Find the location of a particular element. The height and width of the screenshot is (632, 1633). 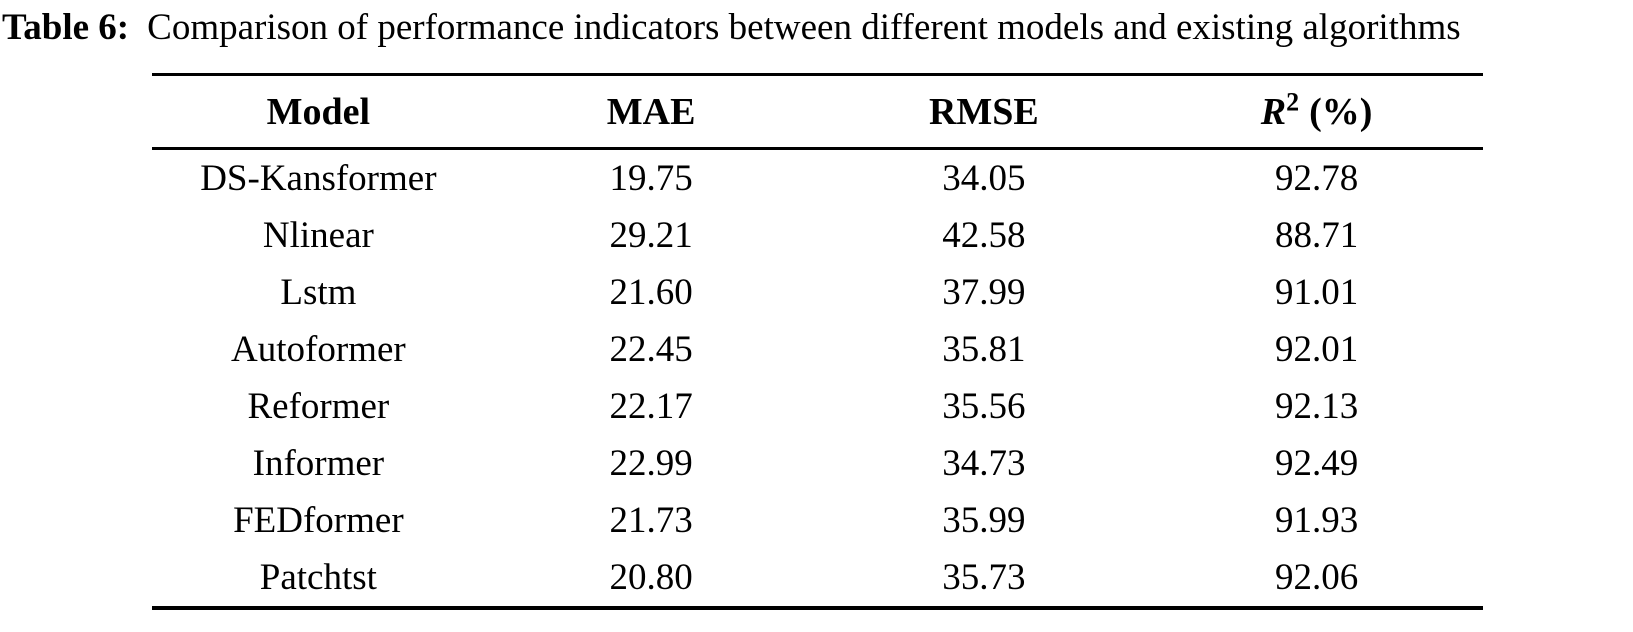

cell-rmse: 35.81 is located at coordinates (984, 349).